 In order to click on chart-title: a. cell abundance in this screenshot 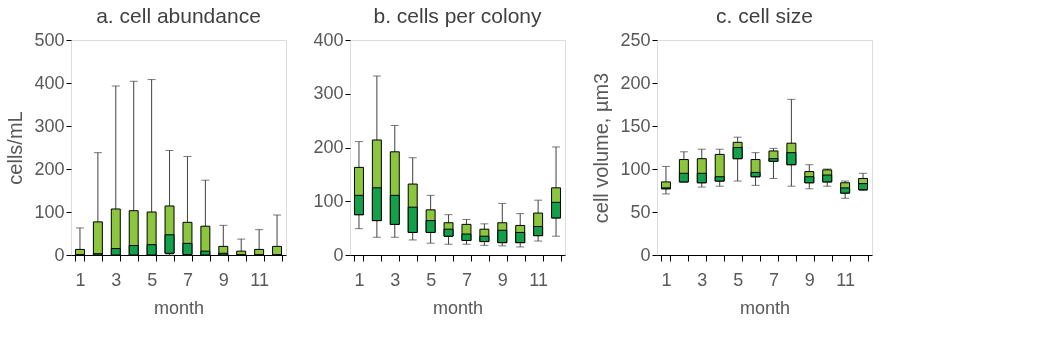, I will do `click(178, 15)`.